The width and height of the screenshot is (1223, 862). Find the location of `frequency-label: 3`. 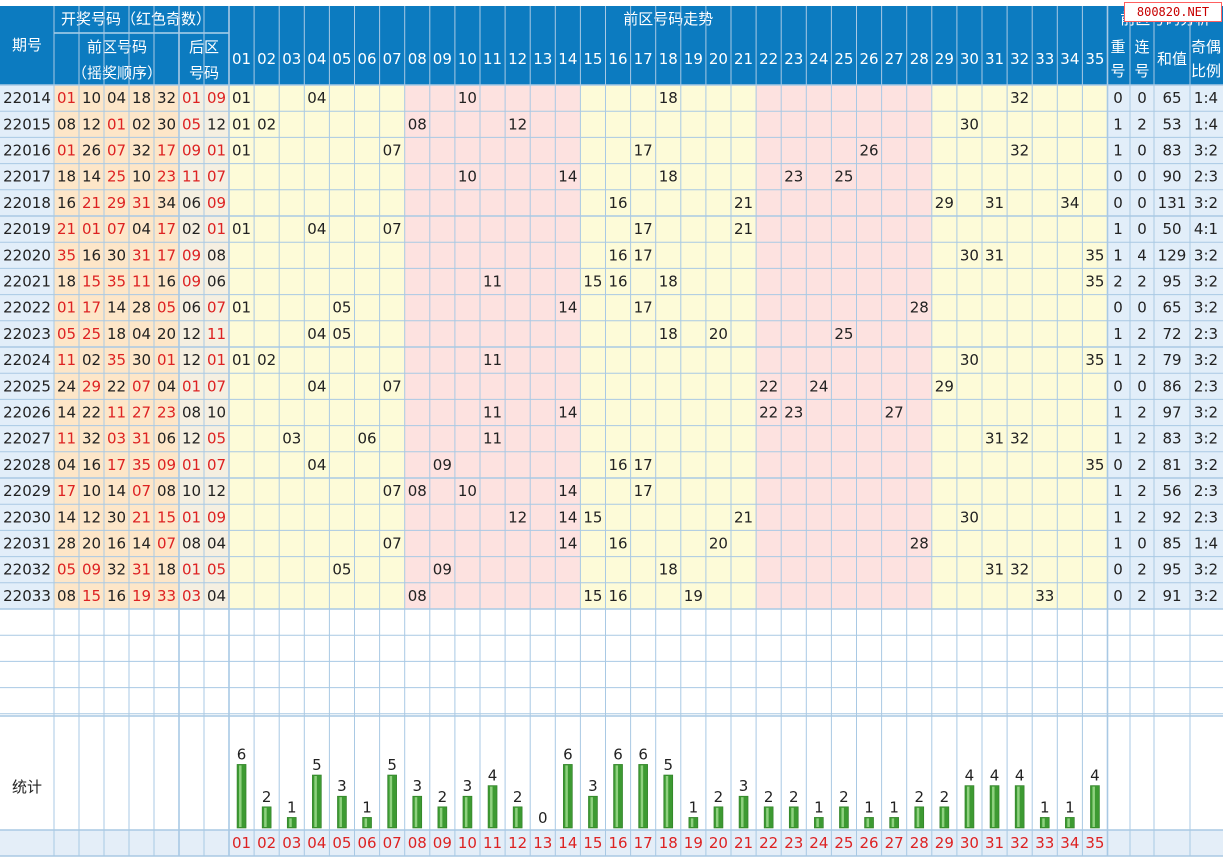

frequency-label: 3 is located at coordinates (417, 786).